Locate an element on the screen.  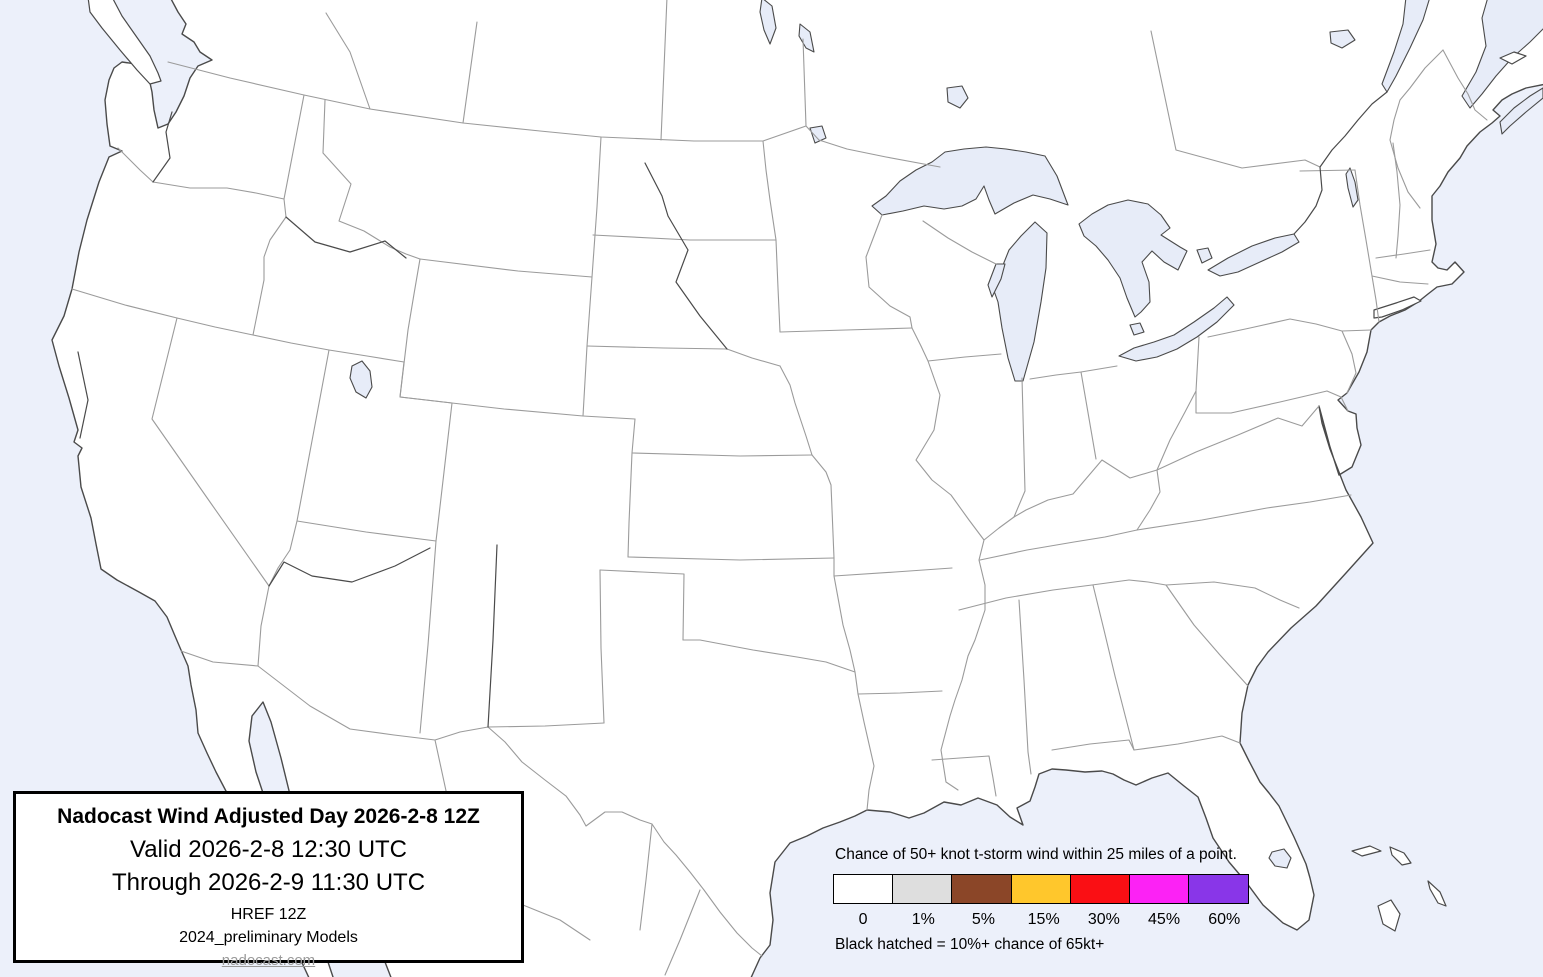
forecast-models-version: 2024_preliminary Models is located at coordinates (268, 937).